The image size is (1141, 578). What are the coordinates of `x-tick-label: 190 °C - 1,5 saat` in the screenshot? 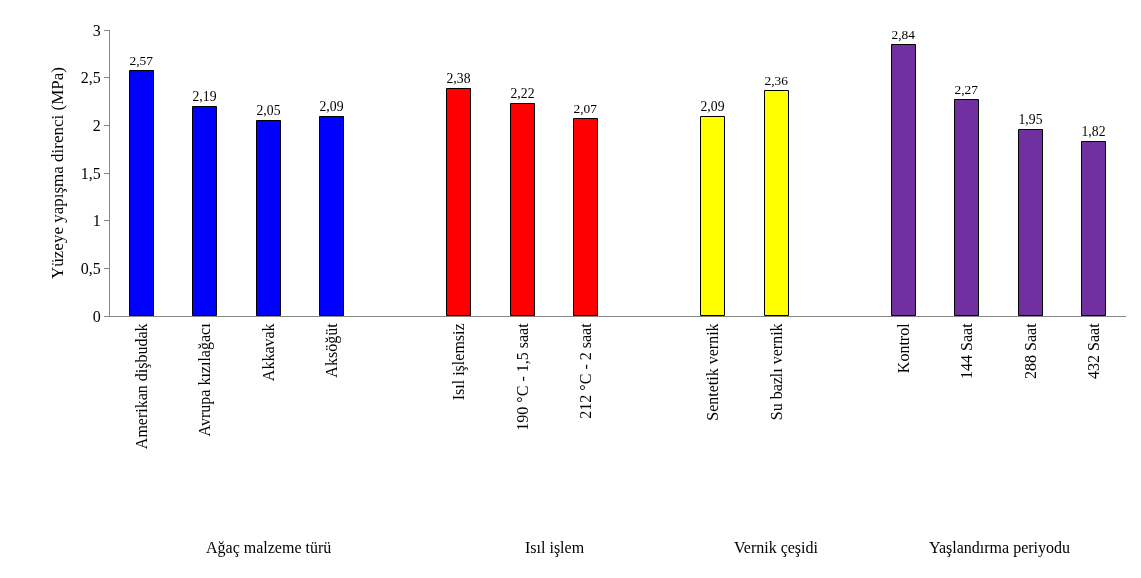 It's located at (522, 376).